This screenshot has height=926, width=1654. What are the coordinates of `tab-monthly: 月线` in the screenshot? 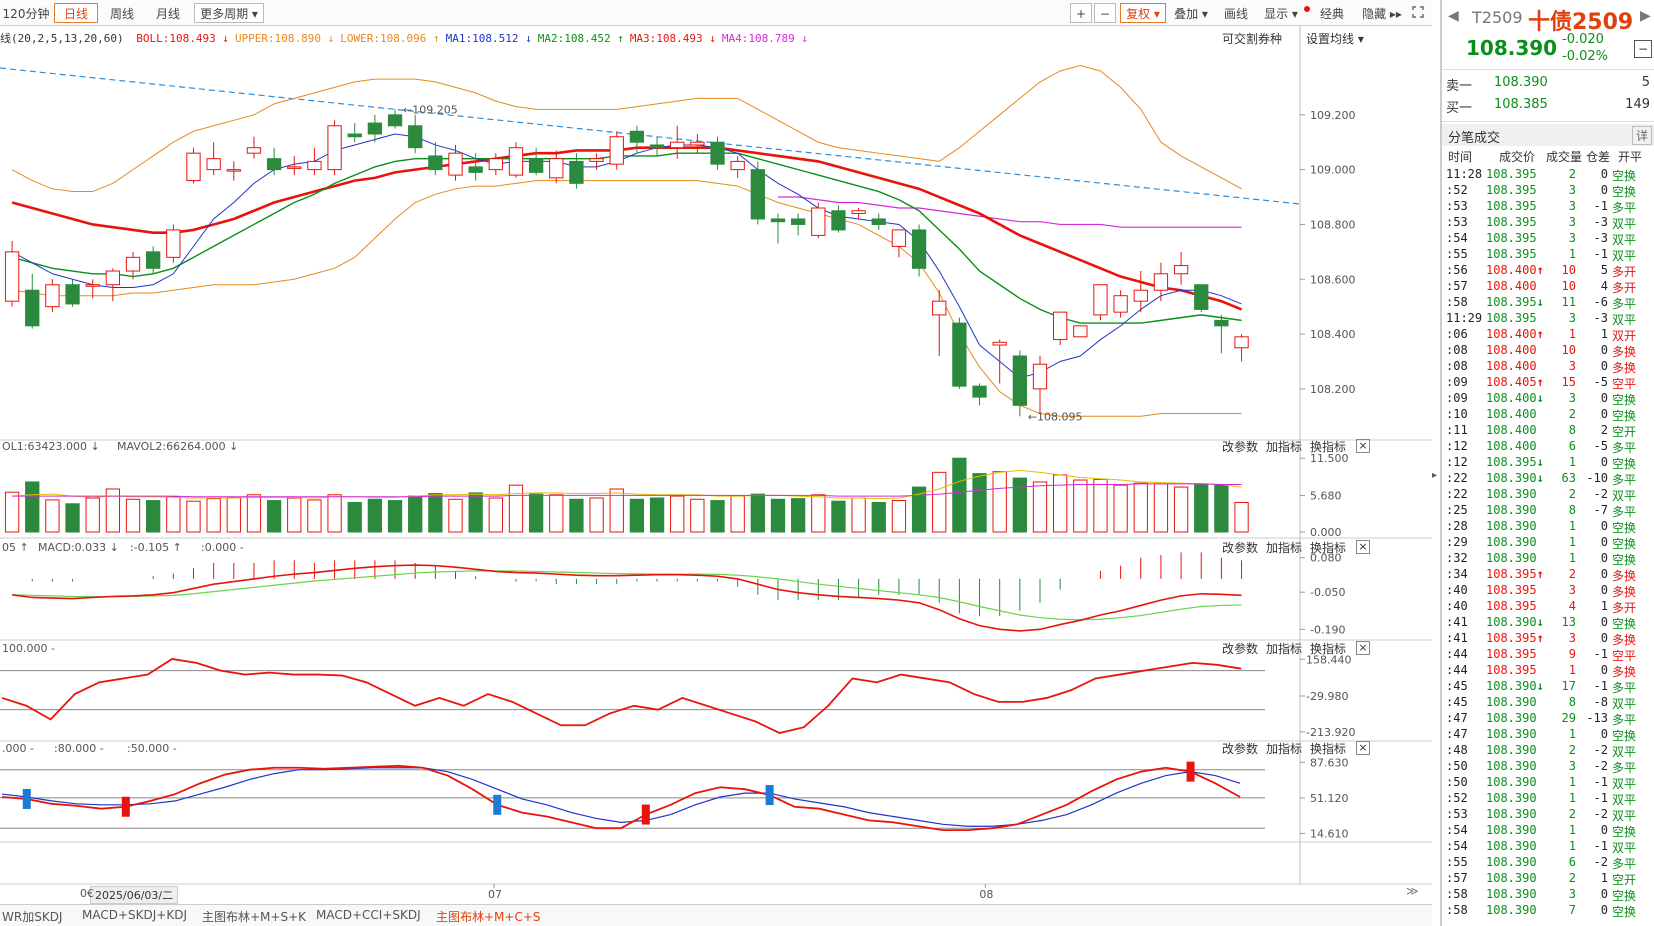 It's located at (167, 14).